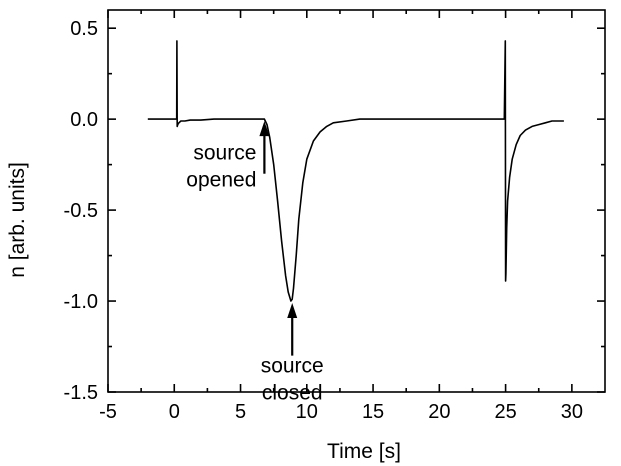 The width and height of the screenshot is (621, 466). I want to click on x-tick-label: 30, so click(572, 412).